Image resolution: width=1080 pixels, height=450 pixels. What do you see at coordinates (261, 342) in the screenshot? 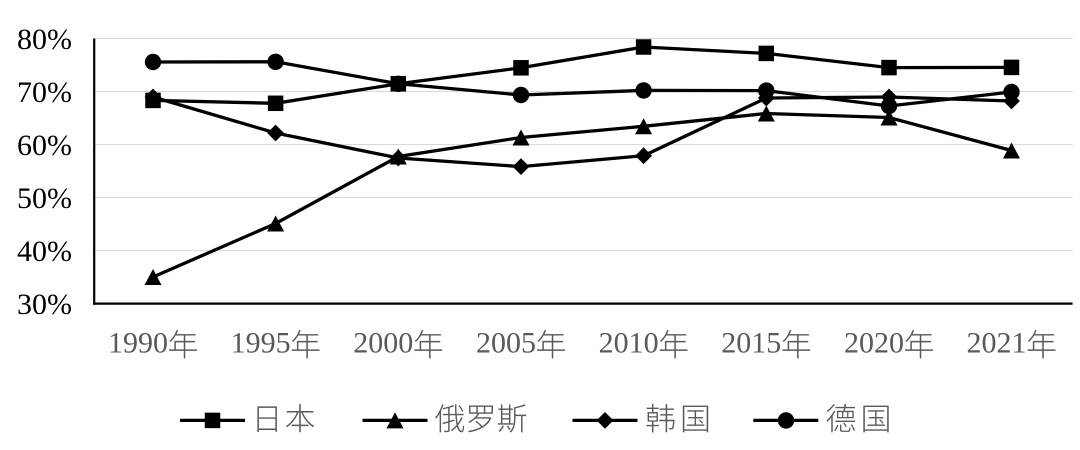
I see `svg-text: 1995` at bounding box center [261, 342].